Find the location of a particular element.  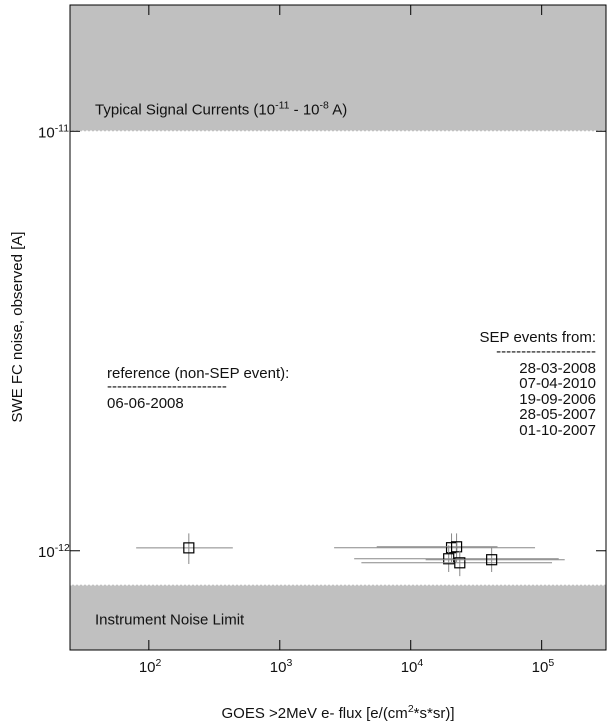

sep-note: -------------------- is located at coordinates (546, 351).